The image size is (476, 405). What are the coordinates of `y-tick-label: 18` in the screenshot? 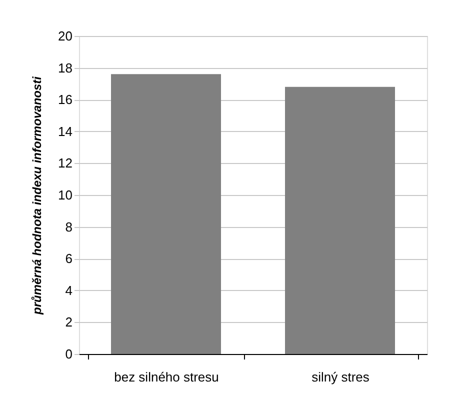 It's located at (65, 68).